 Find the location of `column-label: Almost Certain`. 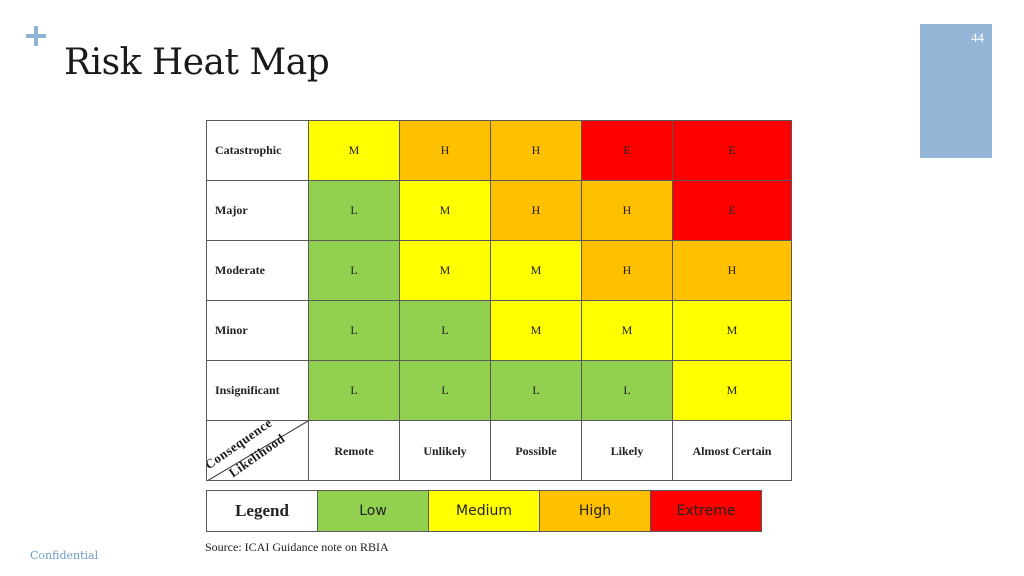

column-label: Almost Certain is located at coordinates (732, 450).